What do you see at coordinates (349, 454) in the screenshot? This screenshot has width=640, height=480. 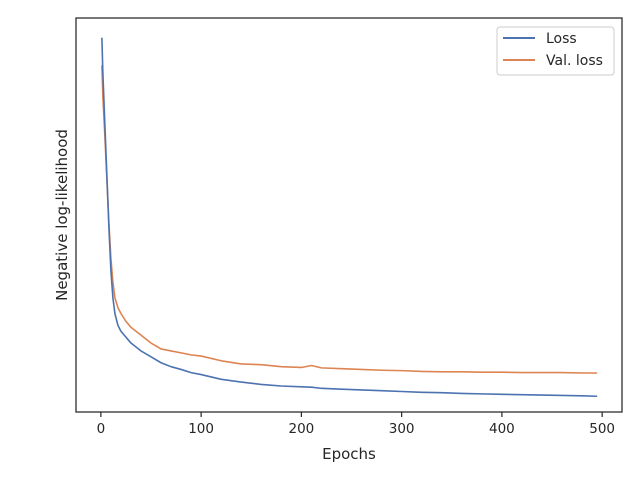 I see `x-axis-label: Epochs` at bounding box center [349, 454].